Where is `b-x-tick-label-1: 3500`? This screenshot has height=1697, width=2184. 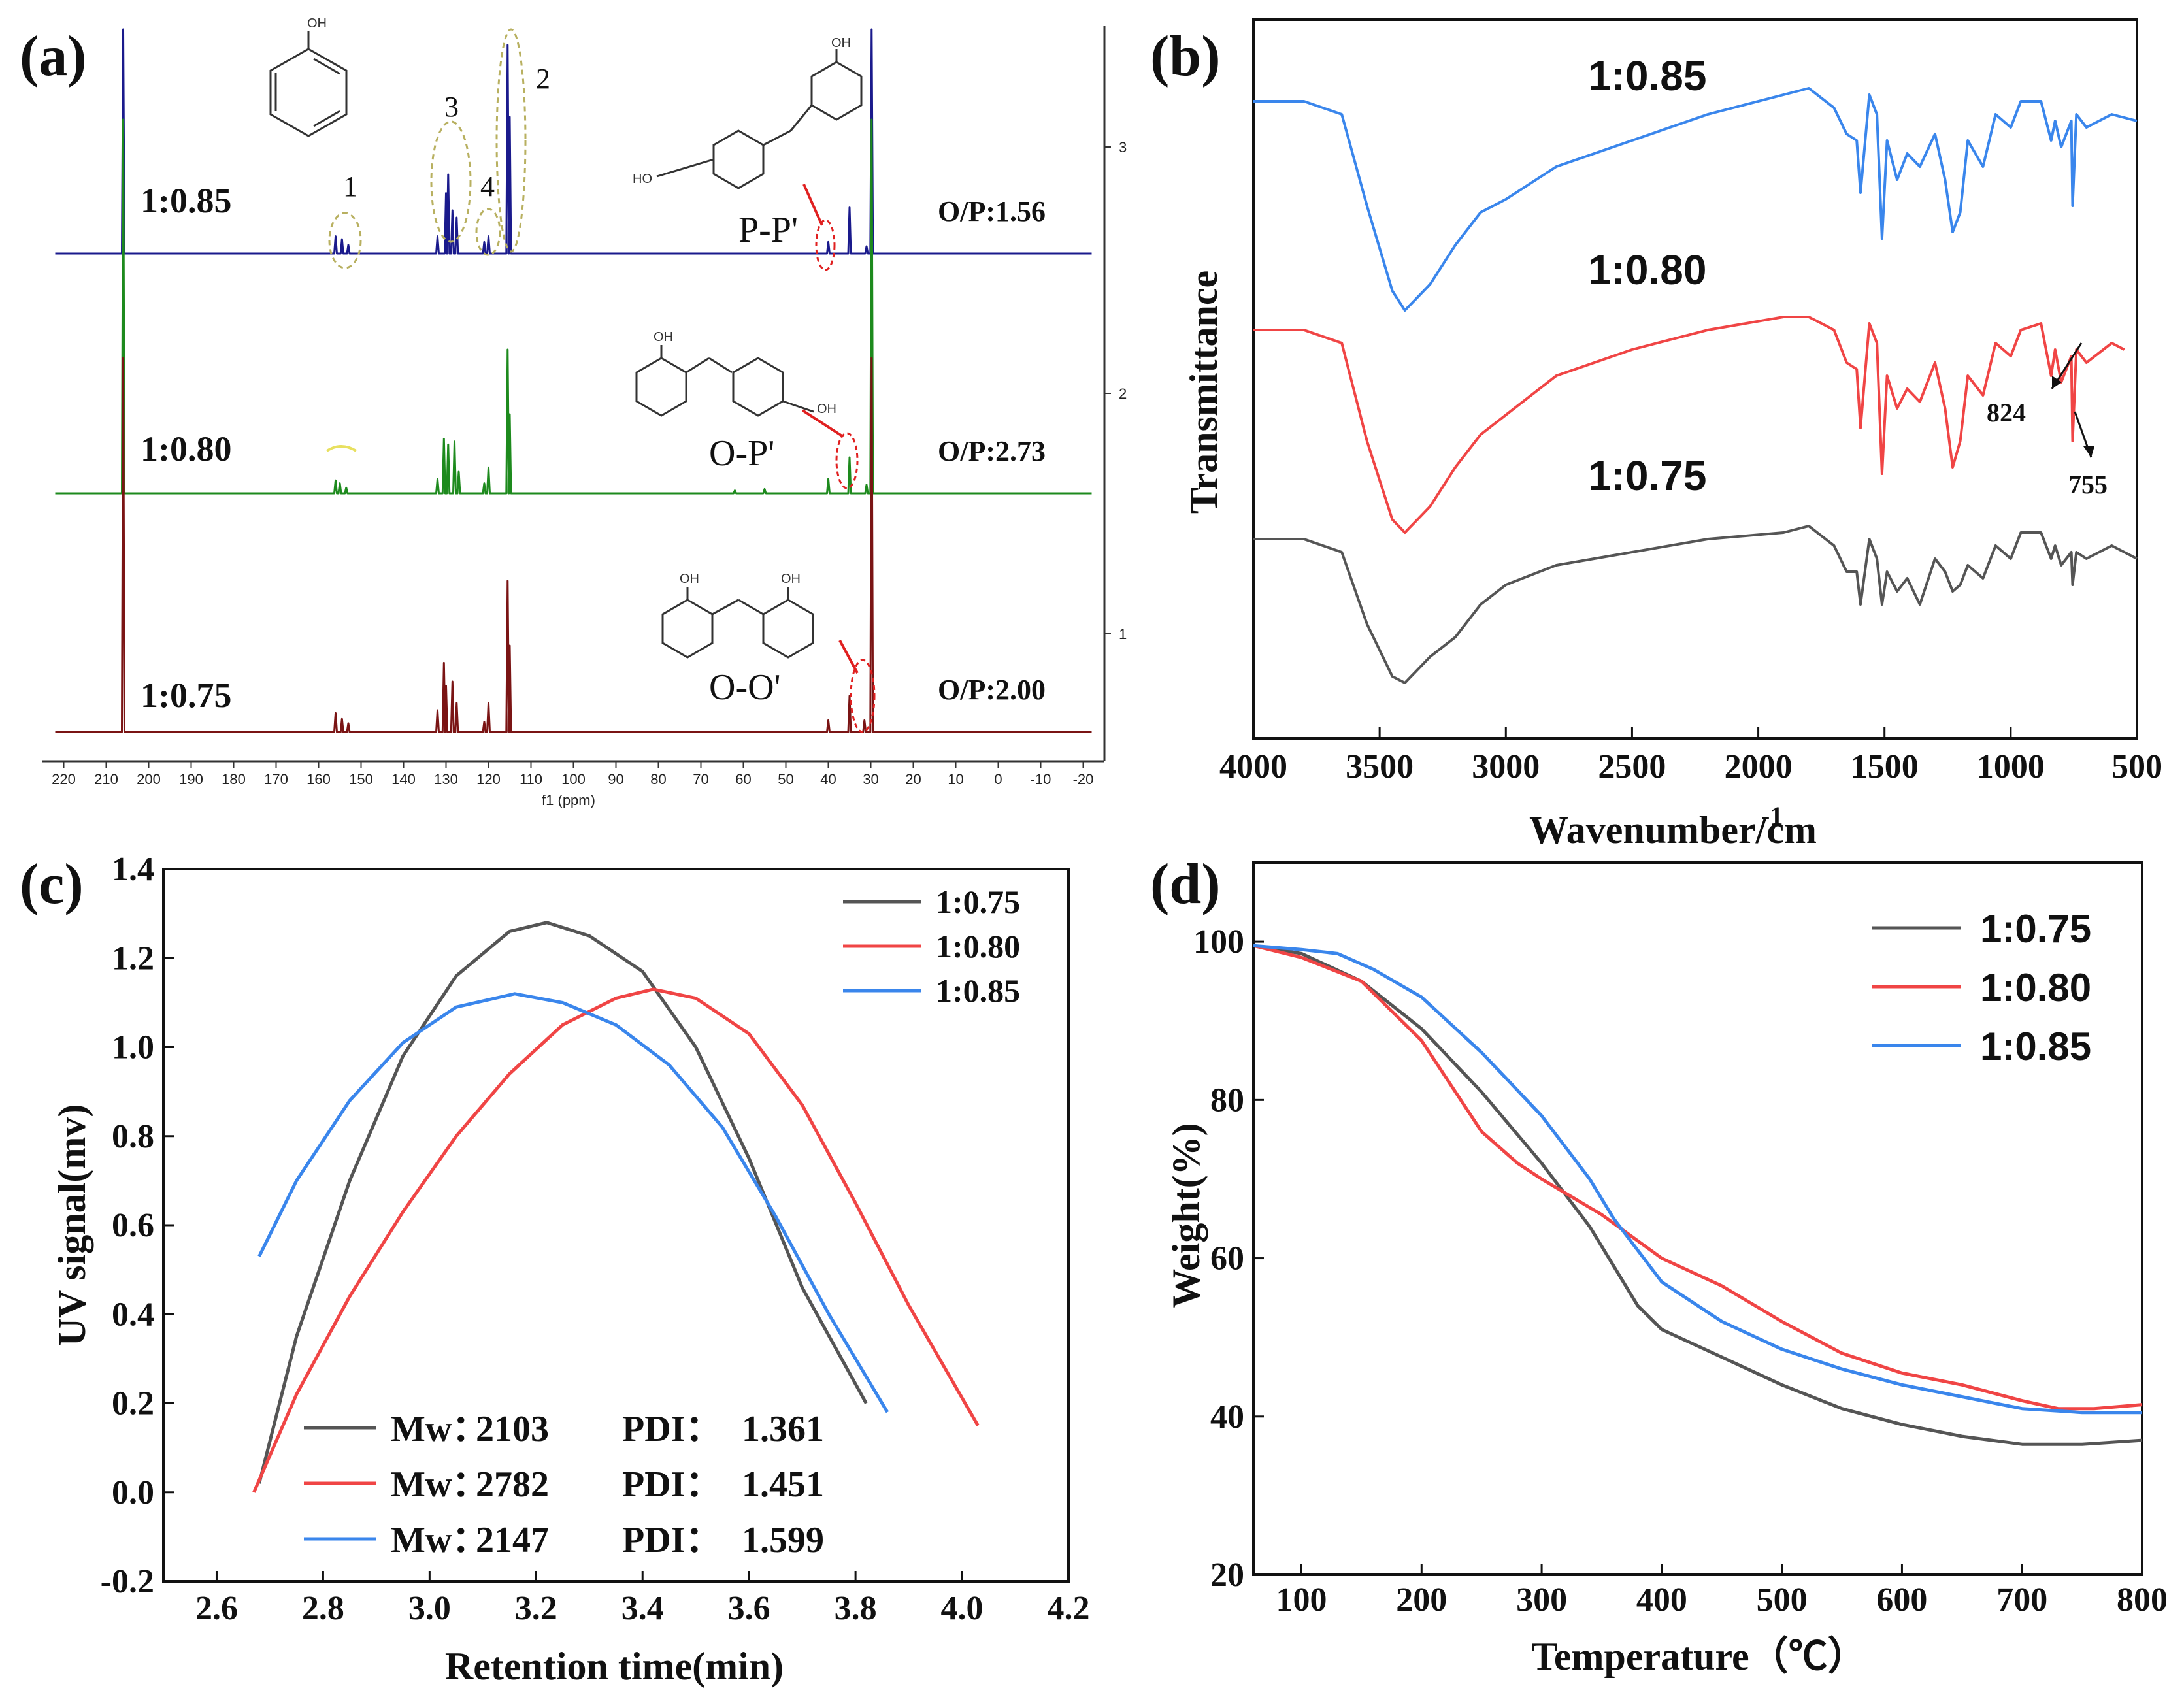 b-x-tick-label-1: 3500 is located at coordinates (1380, 766).